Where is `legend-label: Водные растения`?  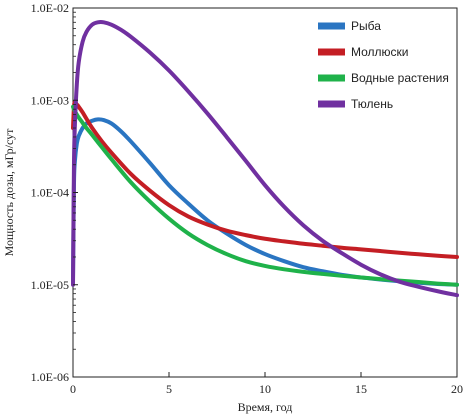
legend-label: Водные растения is located at coordinates (400, 78).